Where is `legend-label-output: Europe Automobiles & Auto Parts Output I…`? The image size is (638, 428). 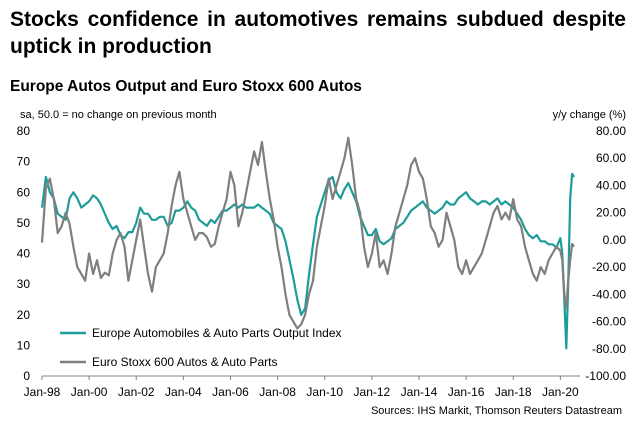 legend-label-output: Europe Automobiles & Auto Parts Output I… is located at coordinates (217, 333).